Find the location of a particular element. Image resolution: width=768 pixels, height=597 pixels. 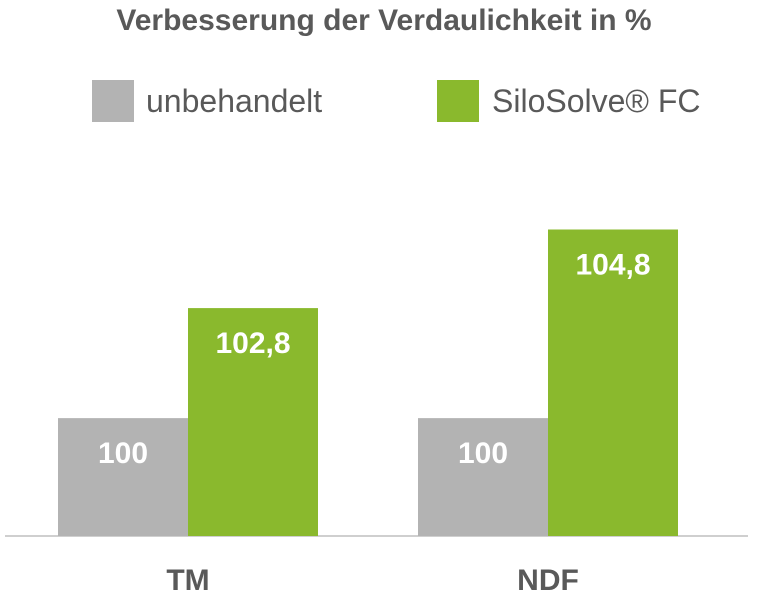

data-label-tm-series-0: 100 is located at coordinates (123, 453).